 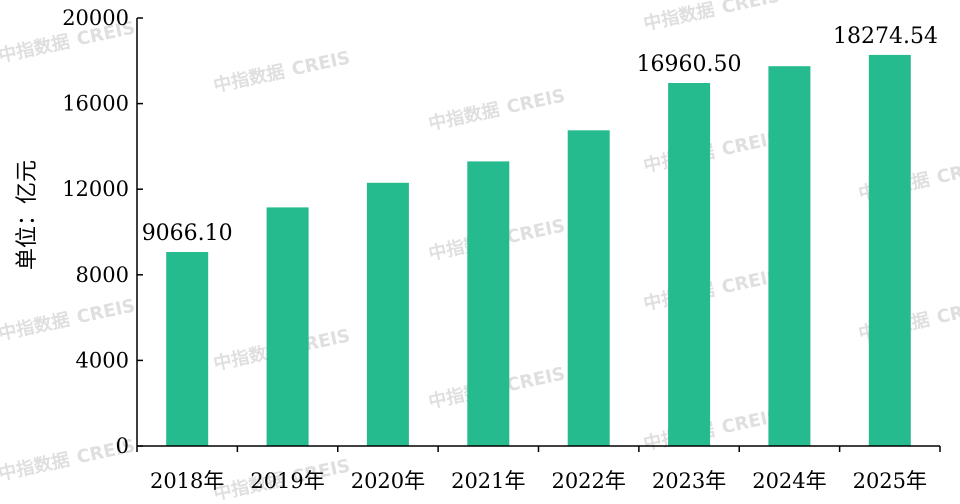 I want to click on y-tick-label-20000: 20000, so click(x=95, y=18).